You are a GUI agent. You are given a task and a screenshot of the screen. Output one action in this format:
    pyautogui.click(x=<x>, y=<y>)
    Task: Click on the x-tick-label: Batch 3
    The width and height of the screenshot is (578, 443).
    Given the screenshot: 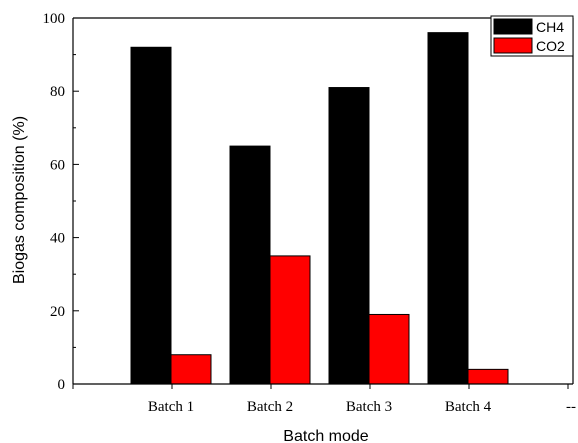 What is the action you would take?
    pyautogui.click(x=369, y=407)
    